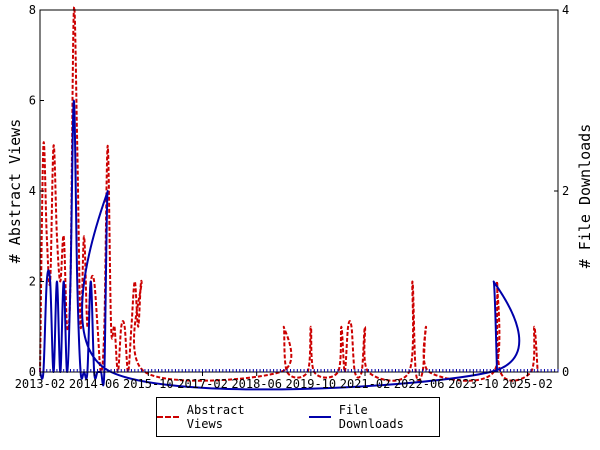 This screenshot has height=450, width=600. I want to click on x-tick-label: 2019-10, so click(311, 384).